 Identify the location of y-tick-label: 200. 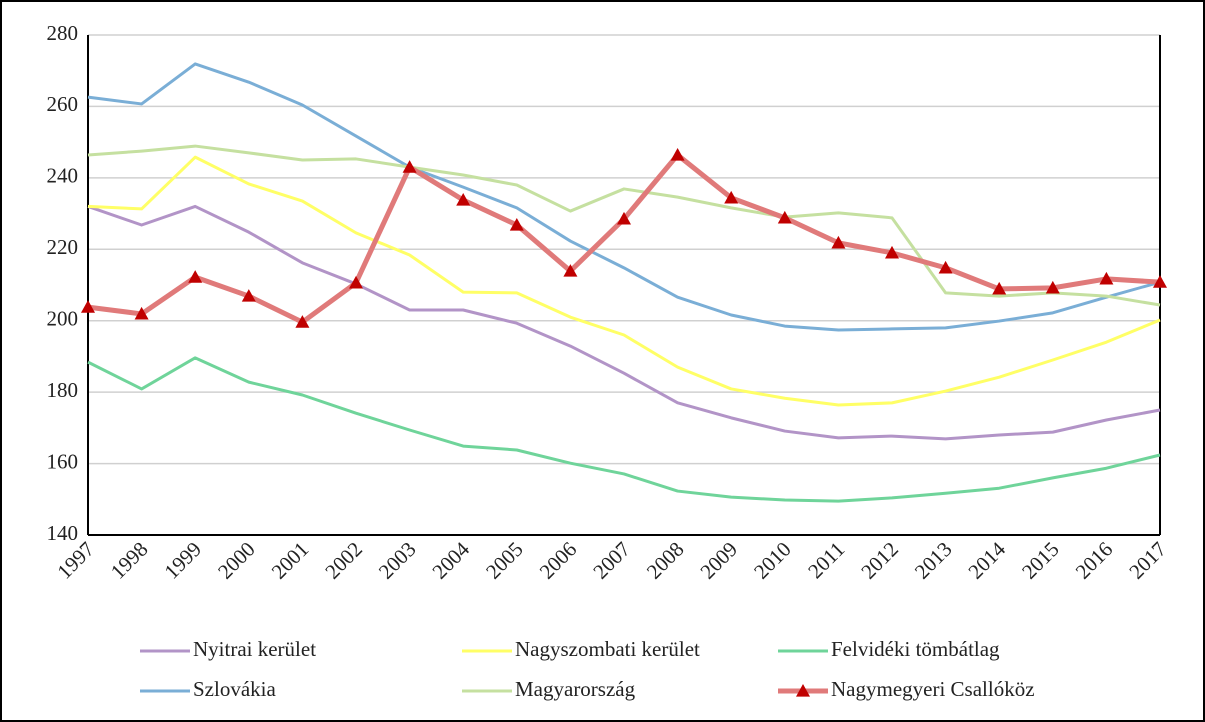
(63, 319).